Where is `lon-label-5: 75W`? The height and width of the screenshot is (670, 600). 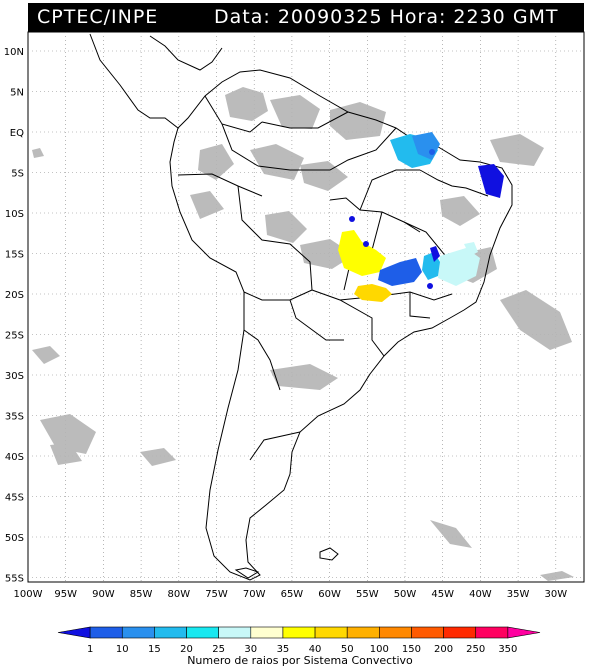
lon-label-5: 75W is located at coordinates (216, 594).